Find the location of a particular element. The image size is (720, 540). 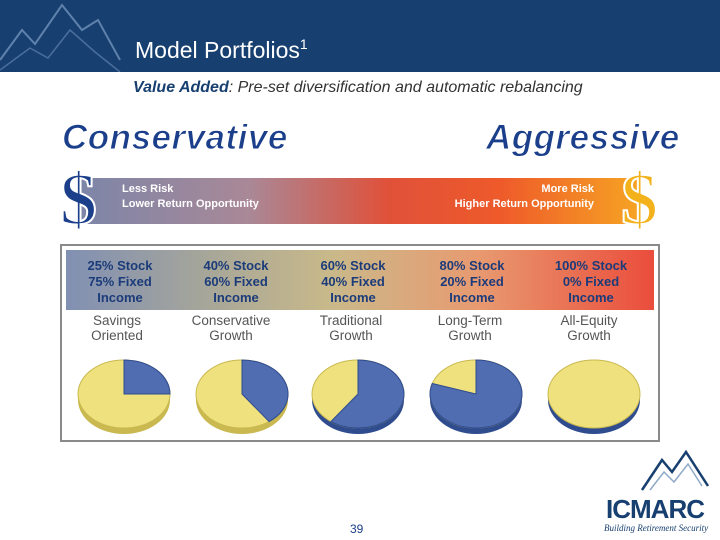

allocation-label-5: 100% Stock 0% Fixed Income is located at coordinates (591, 281).